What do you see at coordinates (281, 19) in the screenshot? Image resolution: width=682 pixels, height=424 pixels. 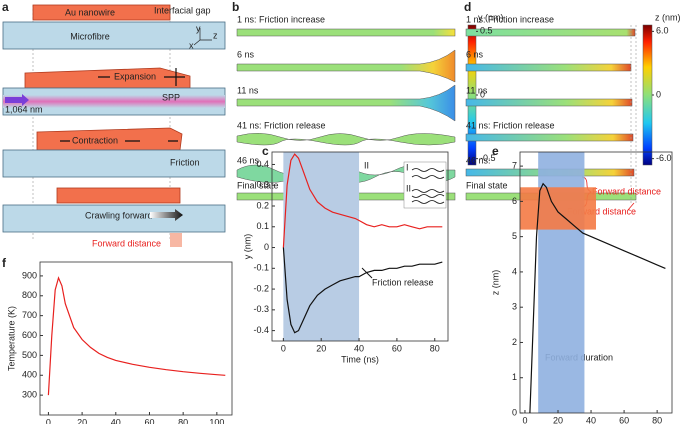 I see `frame-label: 1 ns: Friction increase` at bounding box center [281, 19].